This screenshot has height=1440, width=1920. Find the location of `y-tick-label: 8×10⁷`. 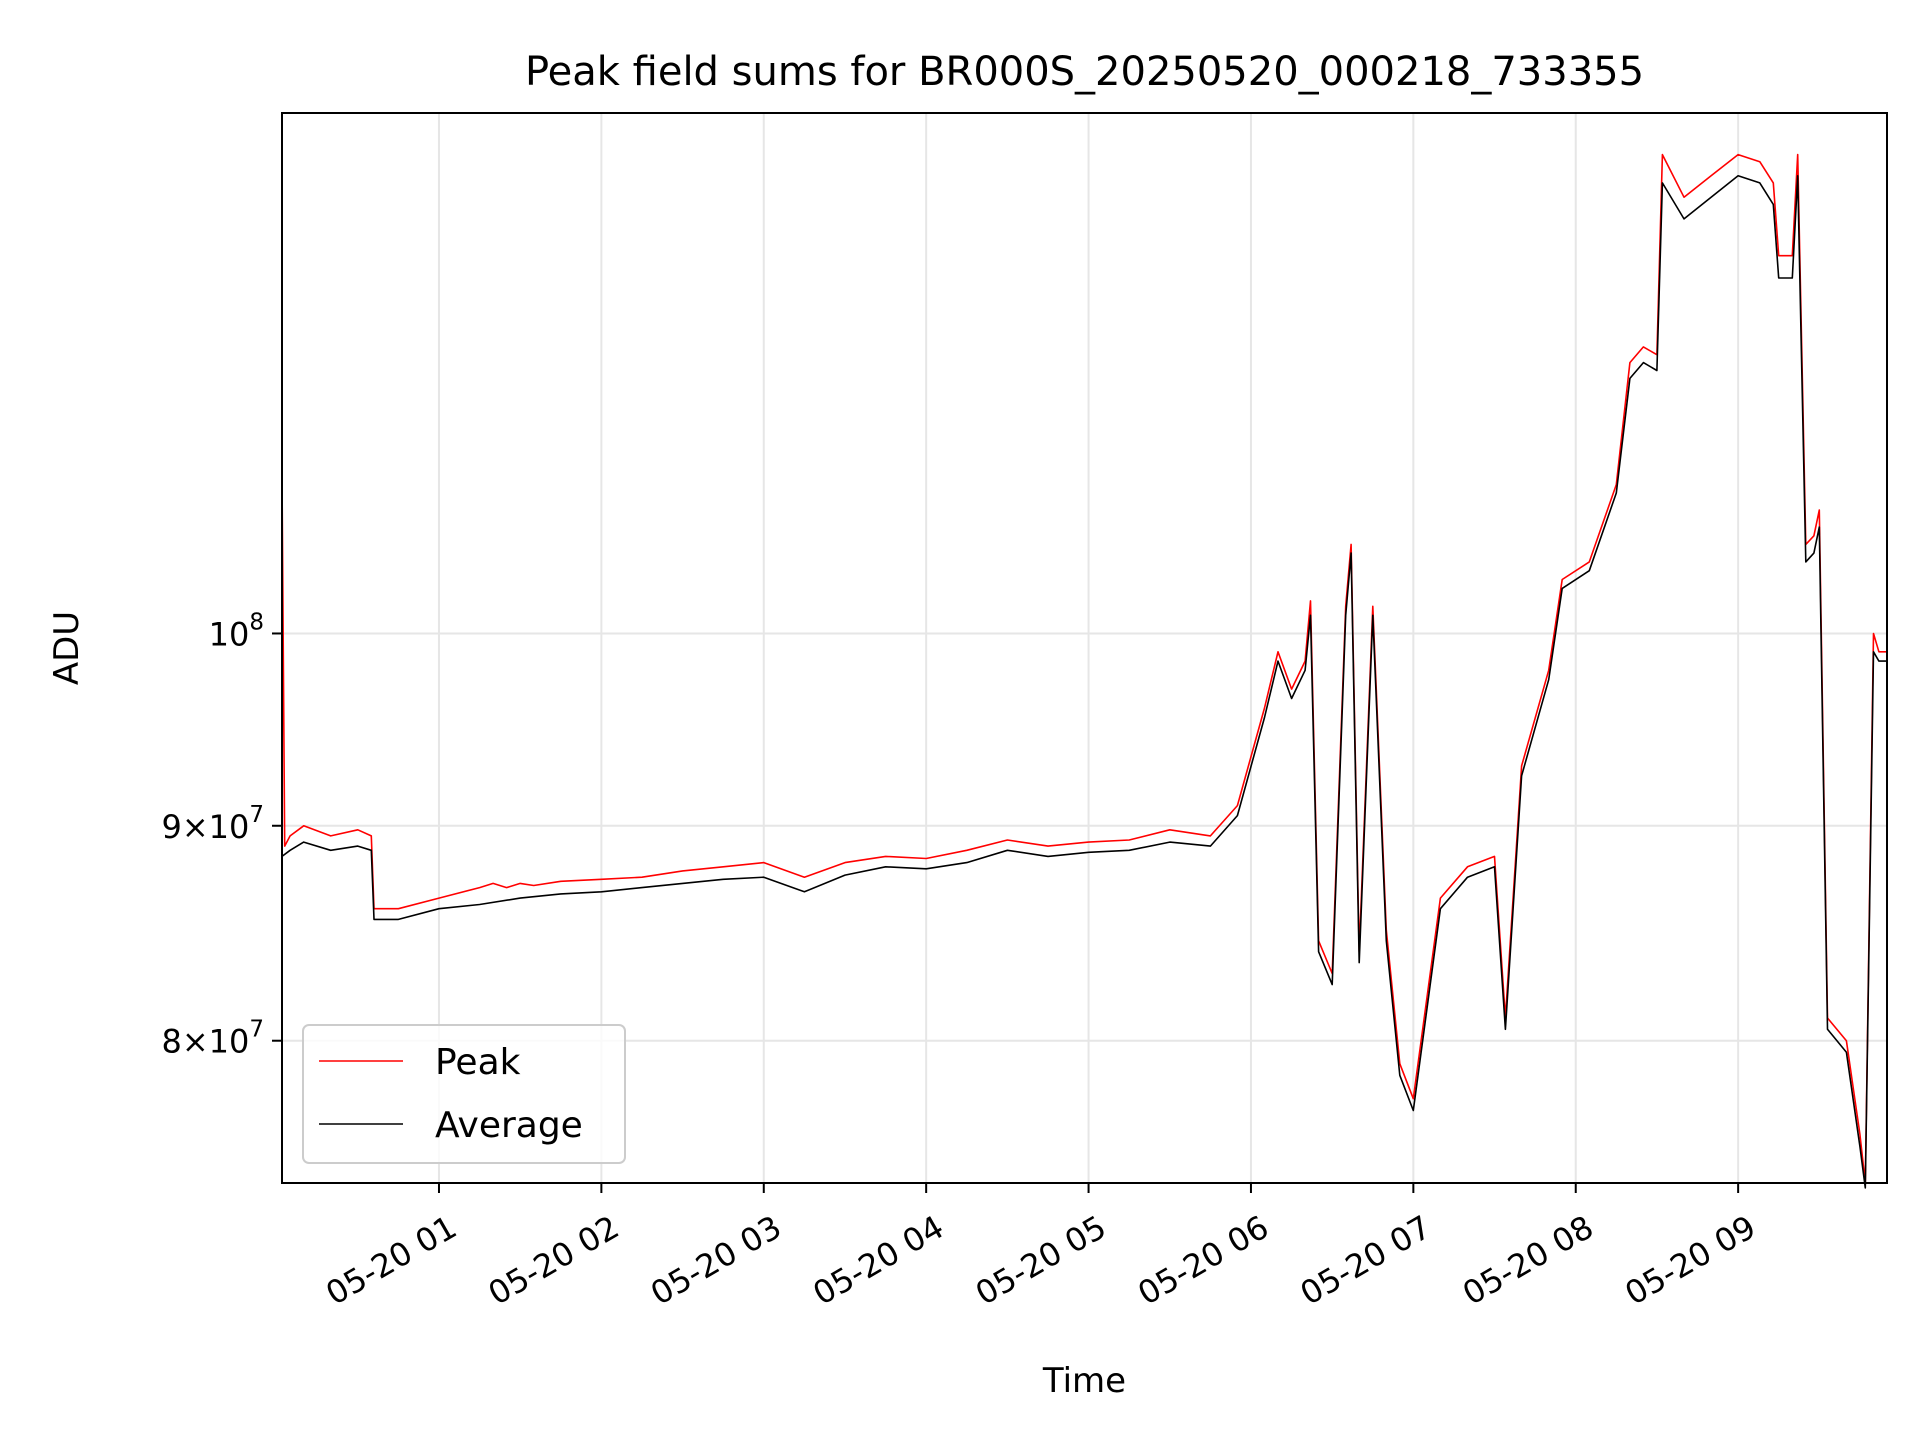

y-tick-label: 8×10⁷ is located at coordinates (212, 1039).